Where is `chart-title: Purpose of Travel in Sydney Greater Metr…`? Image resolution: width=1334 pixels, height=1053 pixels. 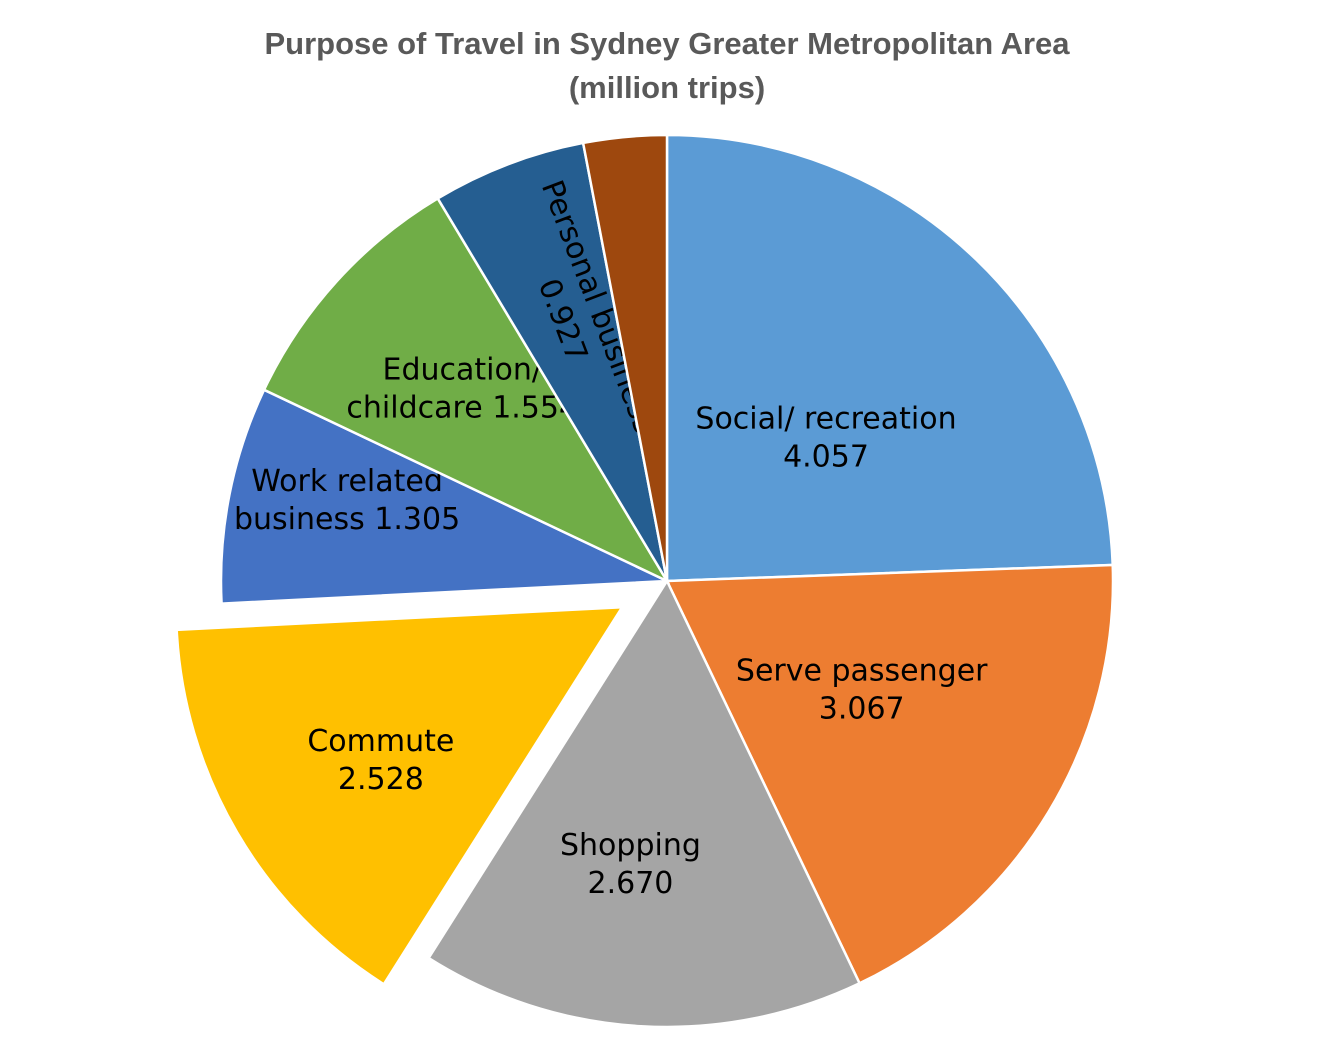 chart-title: Purpose of Travel in Sydney Greater Metr… is located at coordinates (667, 66).